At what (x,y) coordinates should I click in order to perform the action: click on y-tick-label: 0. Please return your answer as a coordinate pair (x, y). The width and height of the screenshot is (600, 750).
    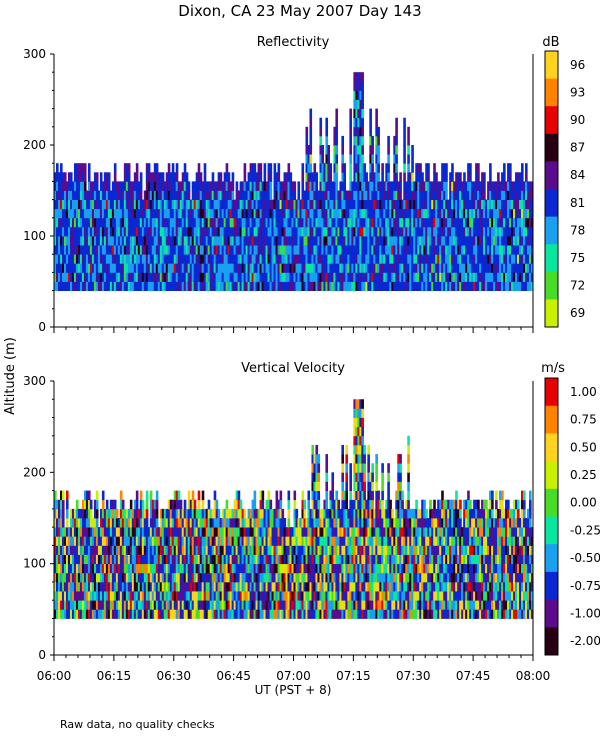
    Looking at the image, I should click on (42, 327).